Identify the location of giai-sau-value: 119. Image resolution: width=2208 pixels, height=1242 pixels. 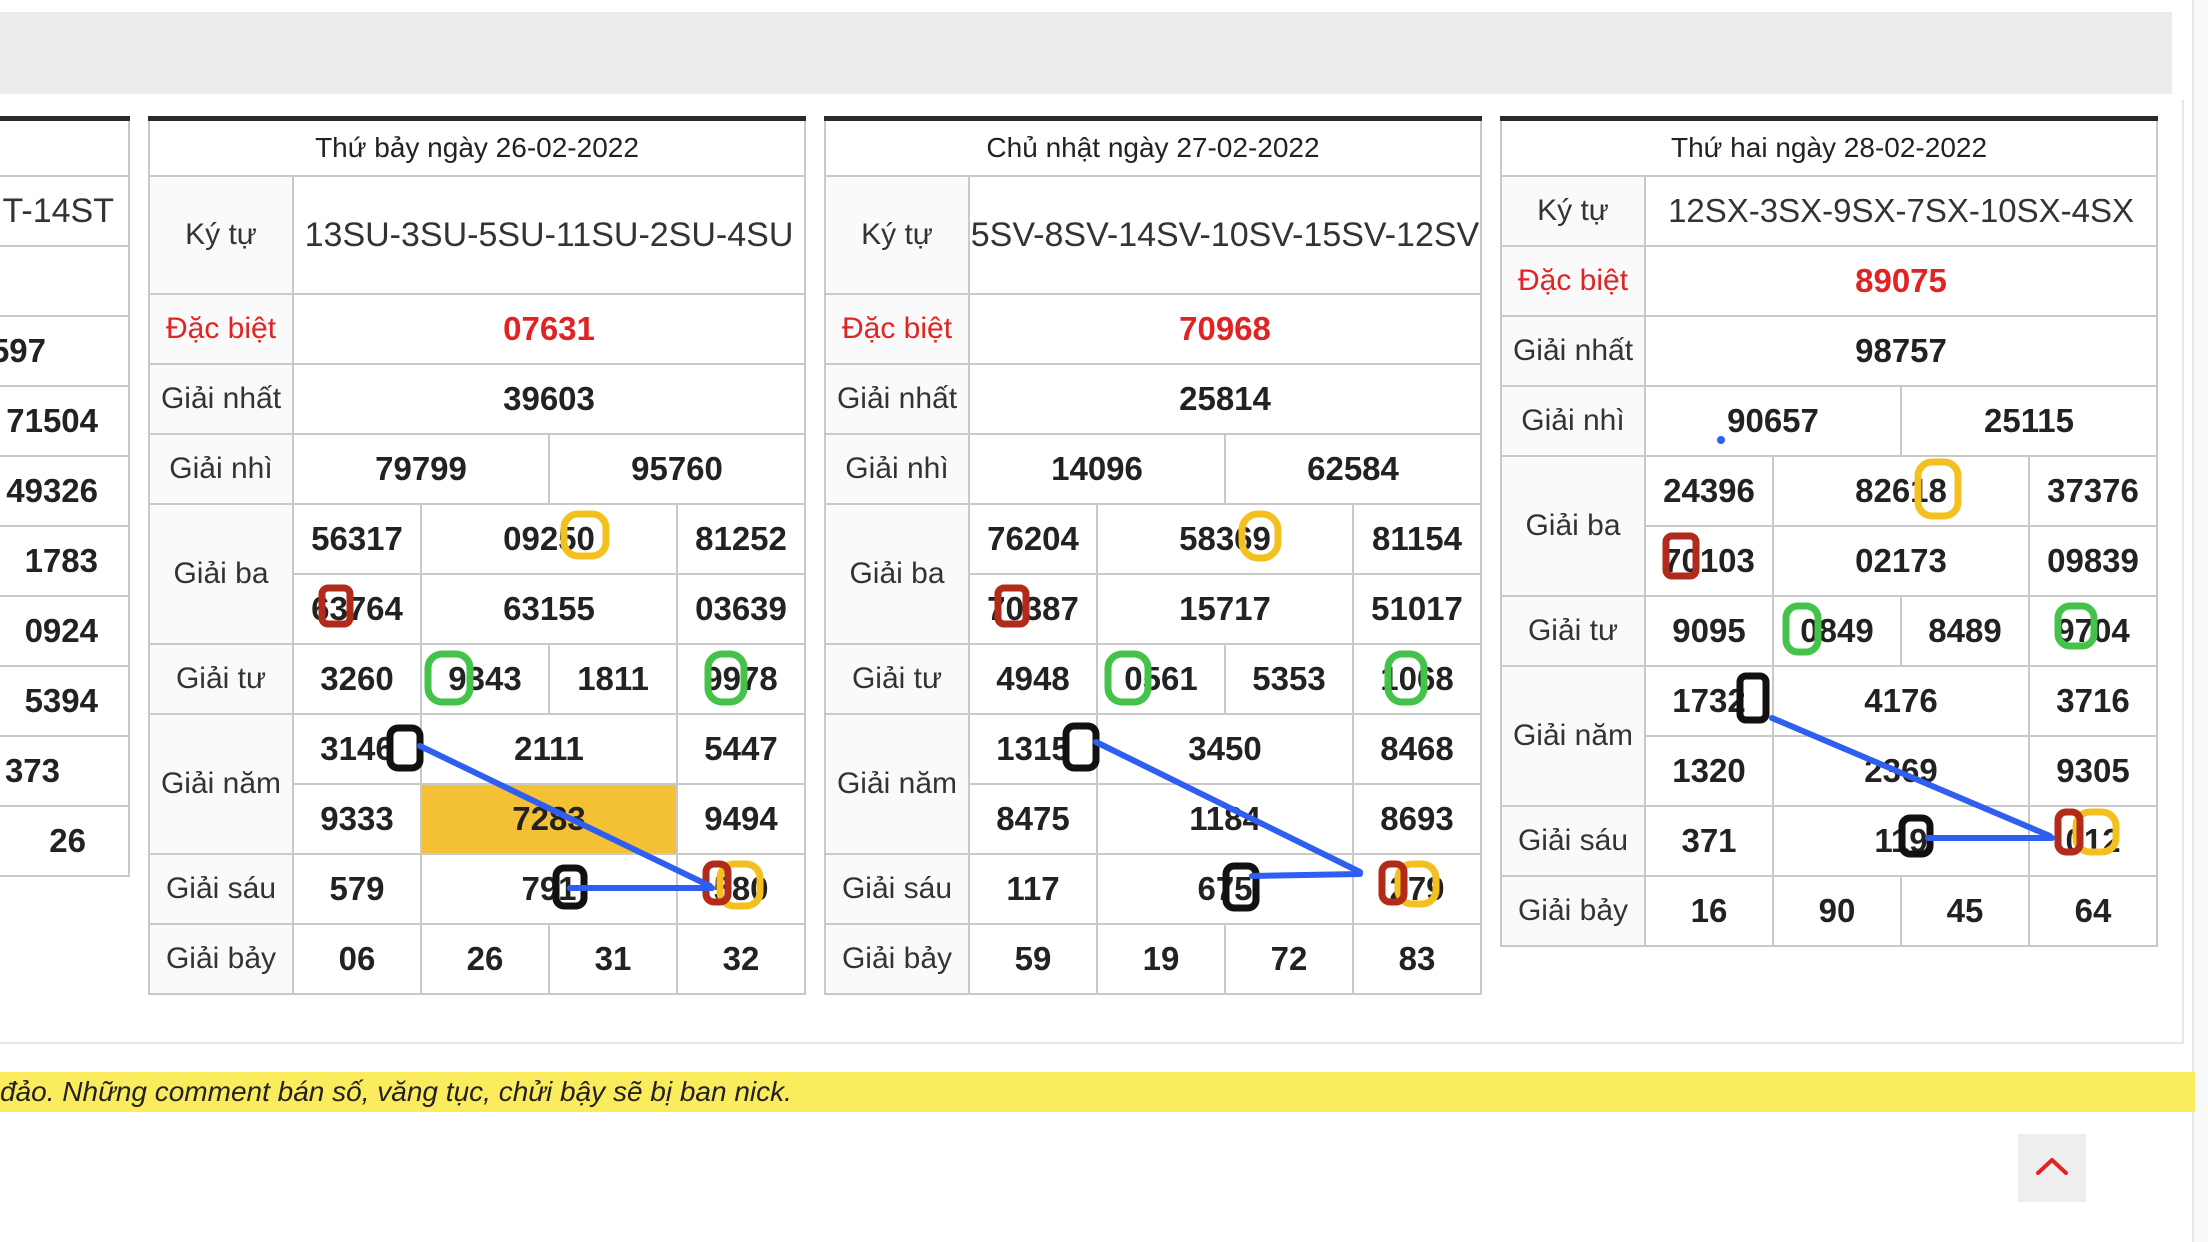
(1901, 841).